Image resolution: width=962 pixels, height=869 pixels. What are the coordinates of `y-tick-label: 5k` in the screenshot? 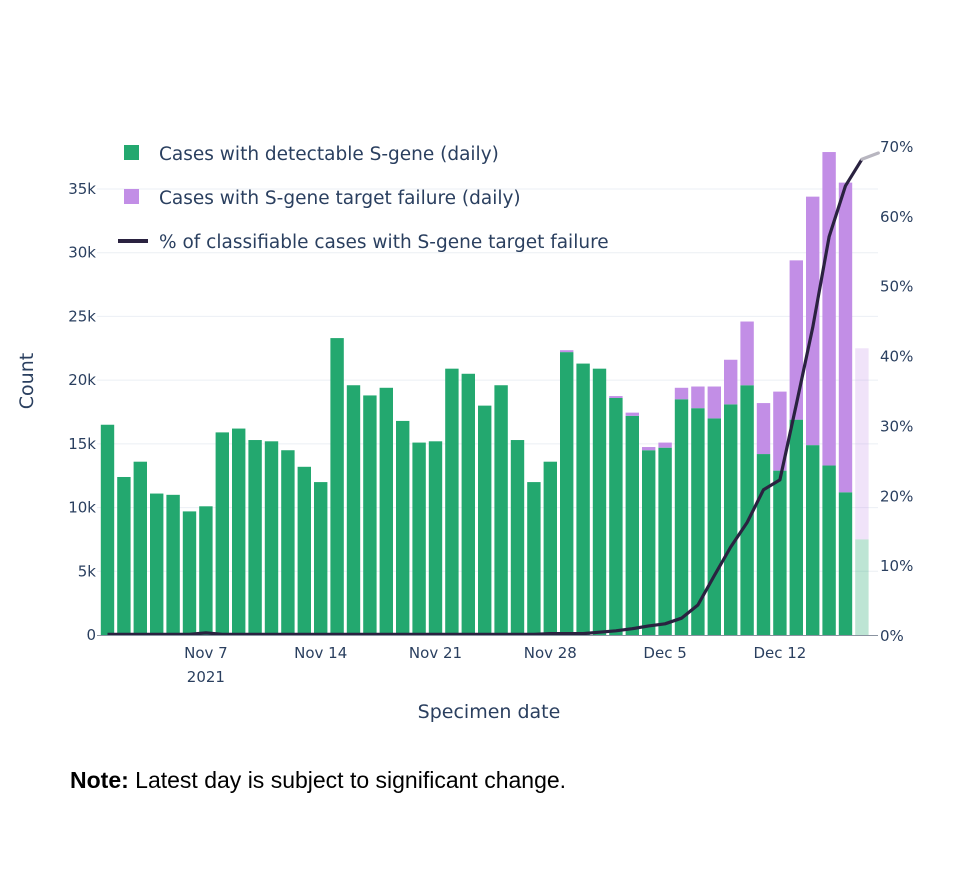 It's located at (87, 571).